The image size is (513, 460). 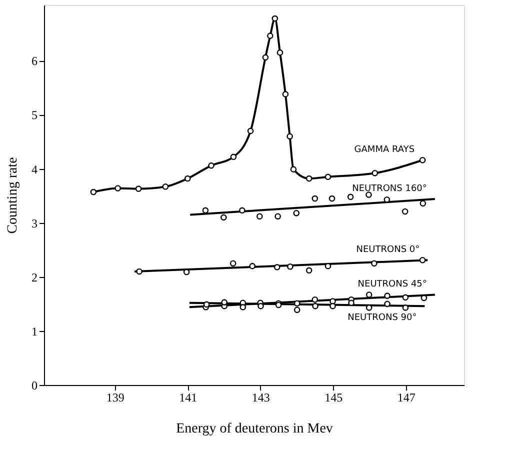 I want to click on y-axis-title: Counting rate, so click(x=13, y=195).